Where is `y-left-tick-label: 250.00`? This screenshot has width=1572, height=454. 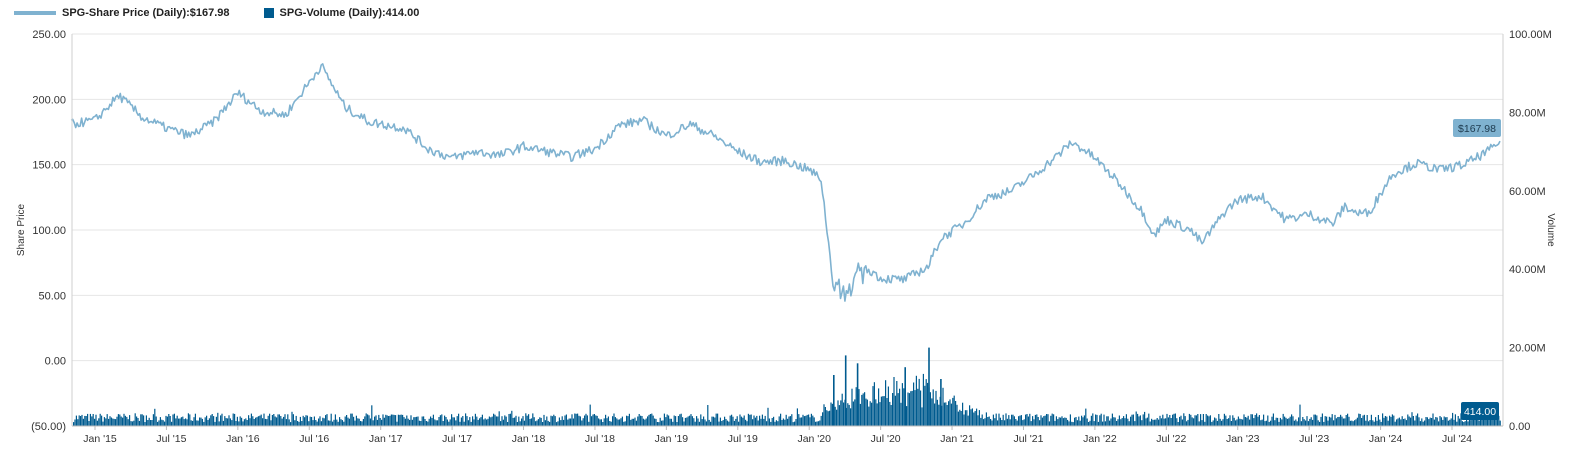 y-left-tick-label: 250.00 is located at coordinates (49, 35).